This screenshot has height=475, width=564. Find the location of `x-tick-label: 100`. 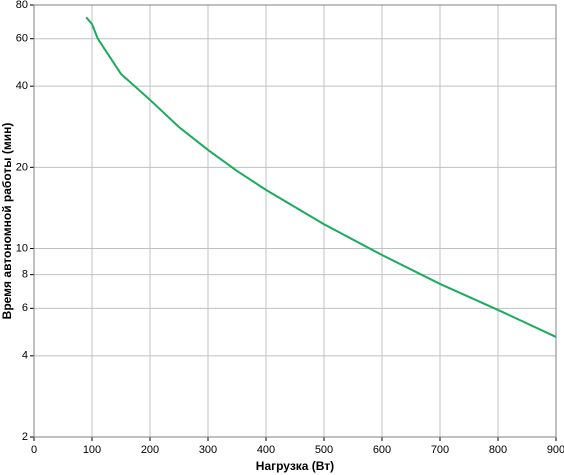

x-tick-label: 100 is located at coordinates (92, 450).